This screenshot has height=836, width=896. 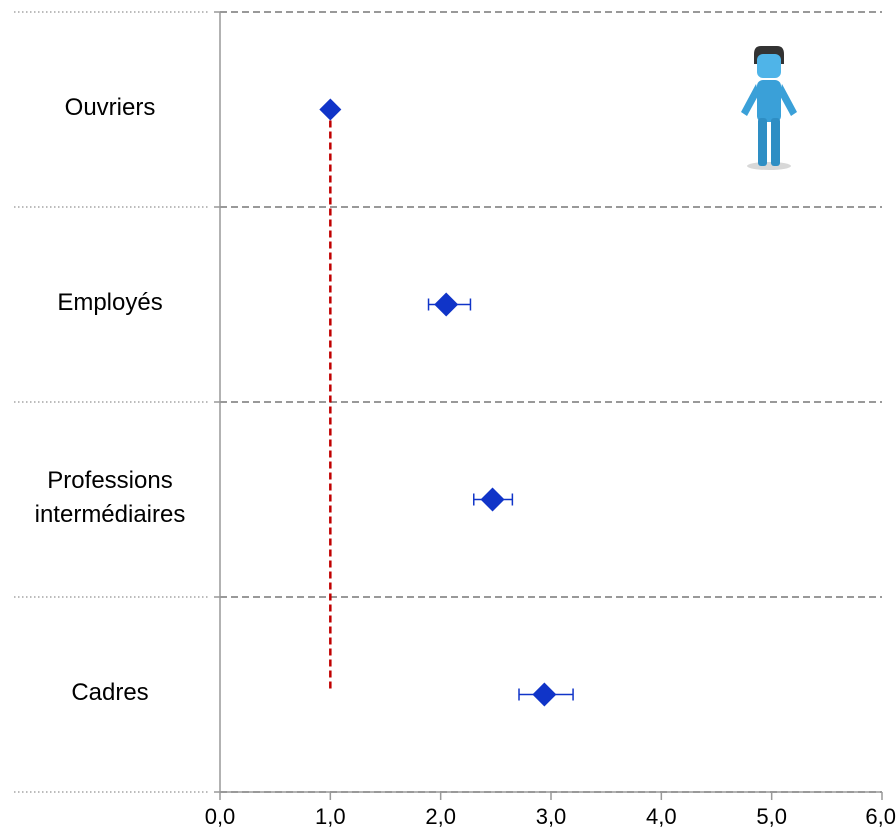 What do you see at coordinates (330, 816) in the screenshot?
I see `x-tick-label: 1,0` at bounding box center [330, 816].